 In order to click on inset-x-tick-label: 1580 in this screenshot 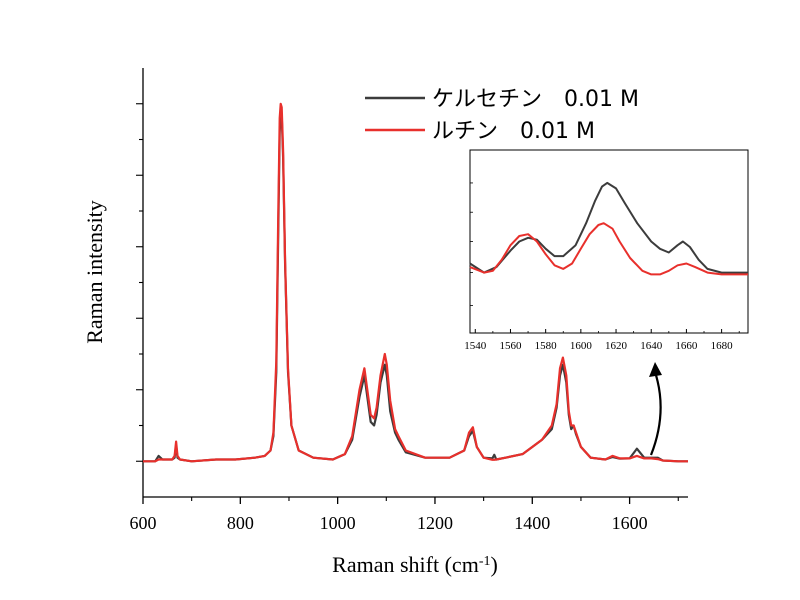, I will do `click(546, 346)`.